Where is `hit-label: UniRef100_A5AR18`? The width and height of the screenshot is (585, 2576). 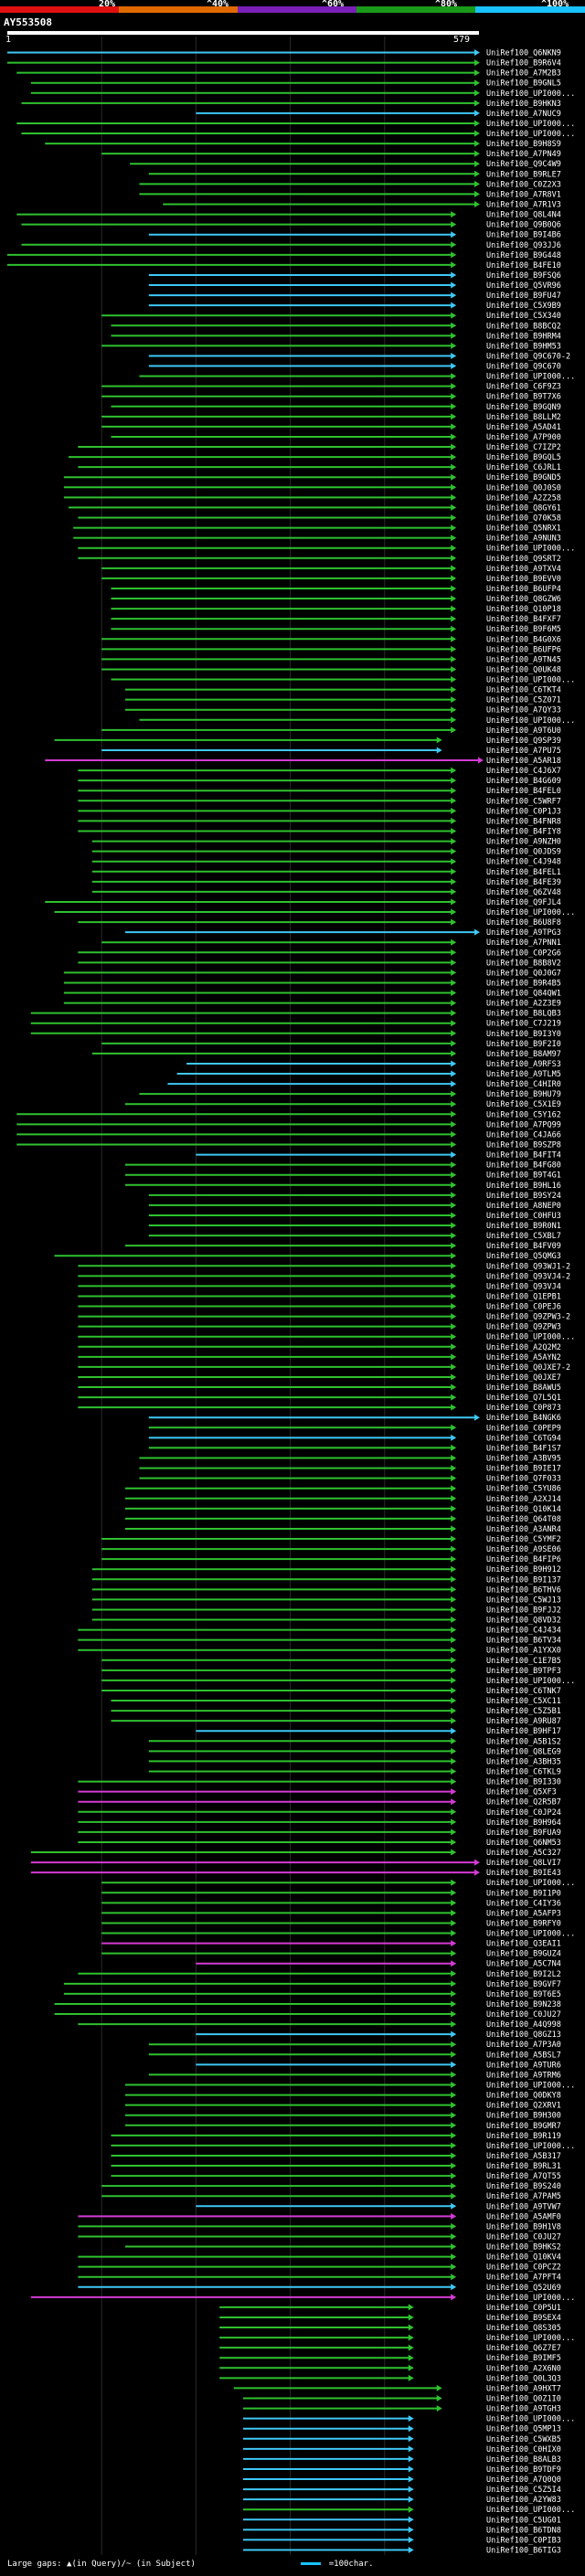
hit-label: UniRef100_A5AR18 is located at coordinates (523, 761).